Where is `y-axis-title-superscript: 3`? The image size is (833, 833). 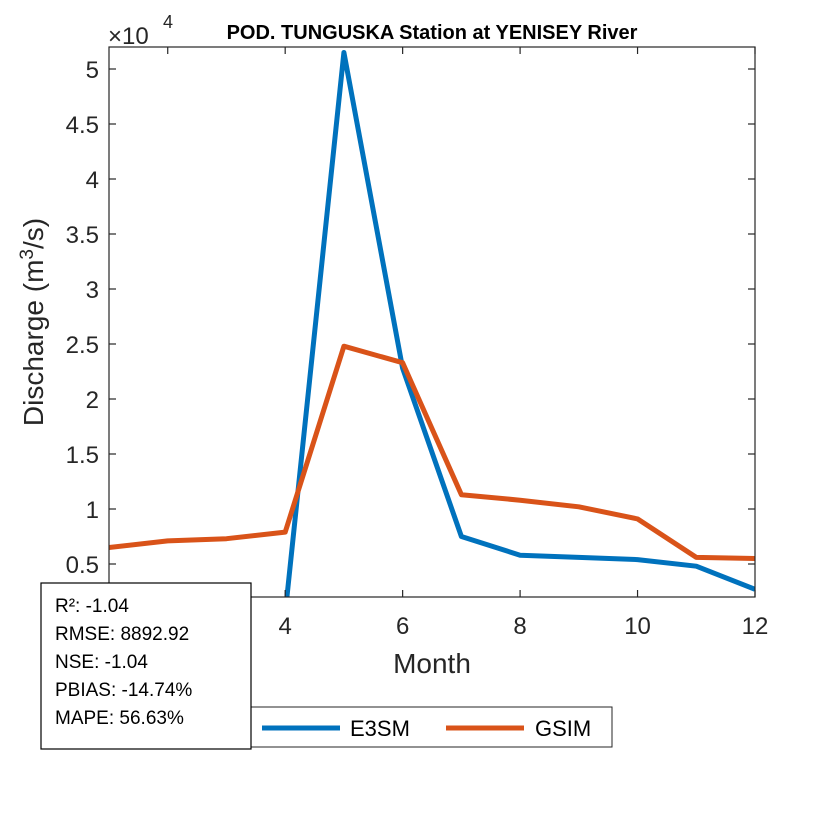
y-axis-title-superscript: 3 is located at coordinates (27, 254).